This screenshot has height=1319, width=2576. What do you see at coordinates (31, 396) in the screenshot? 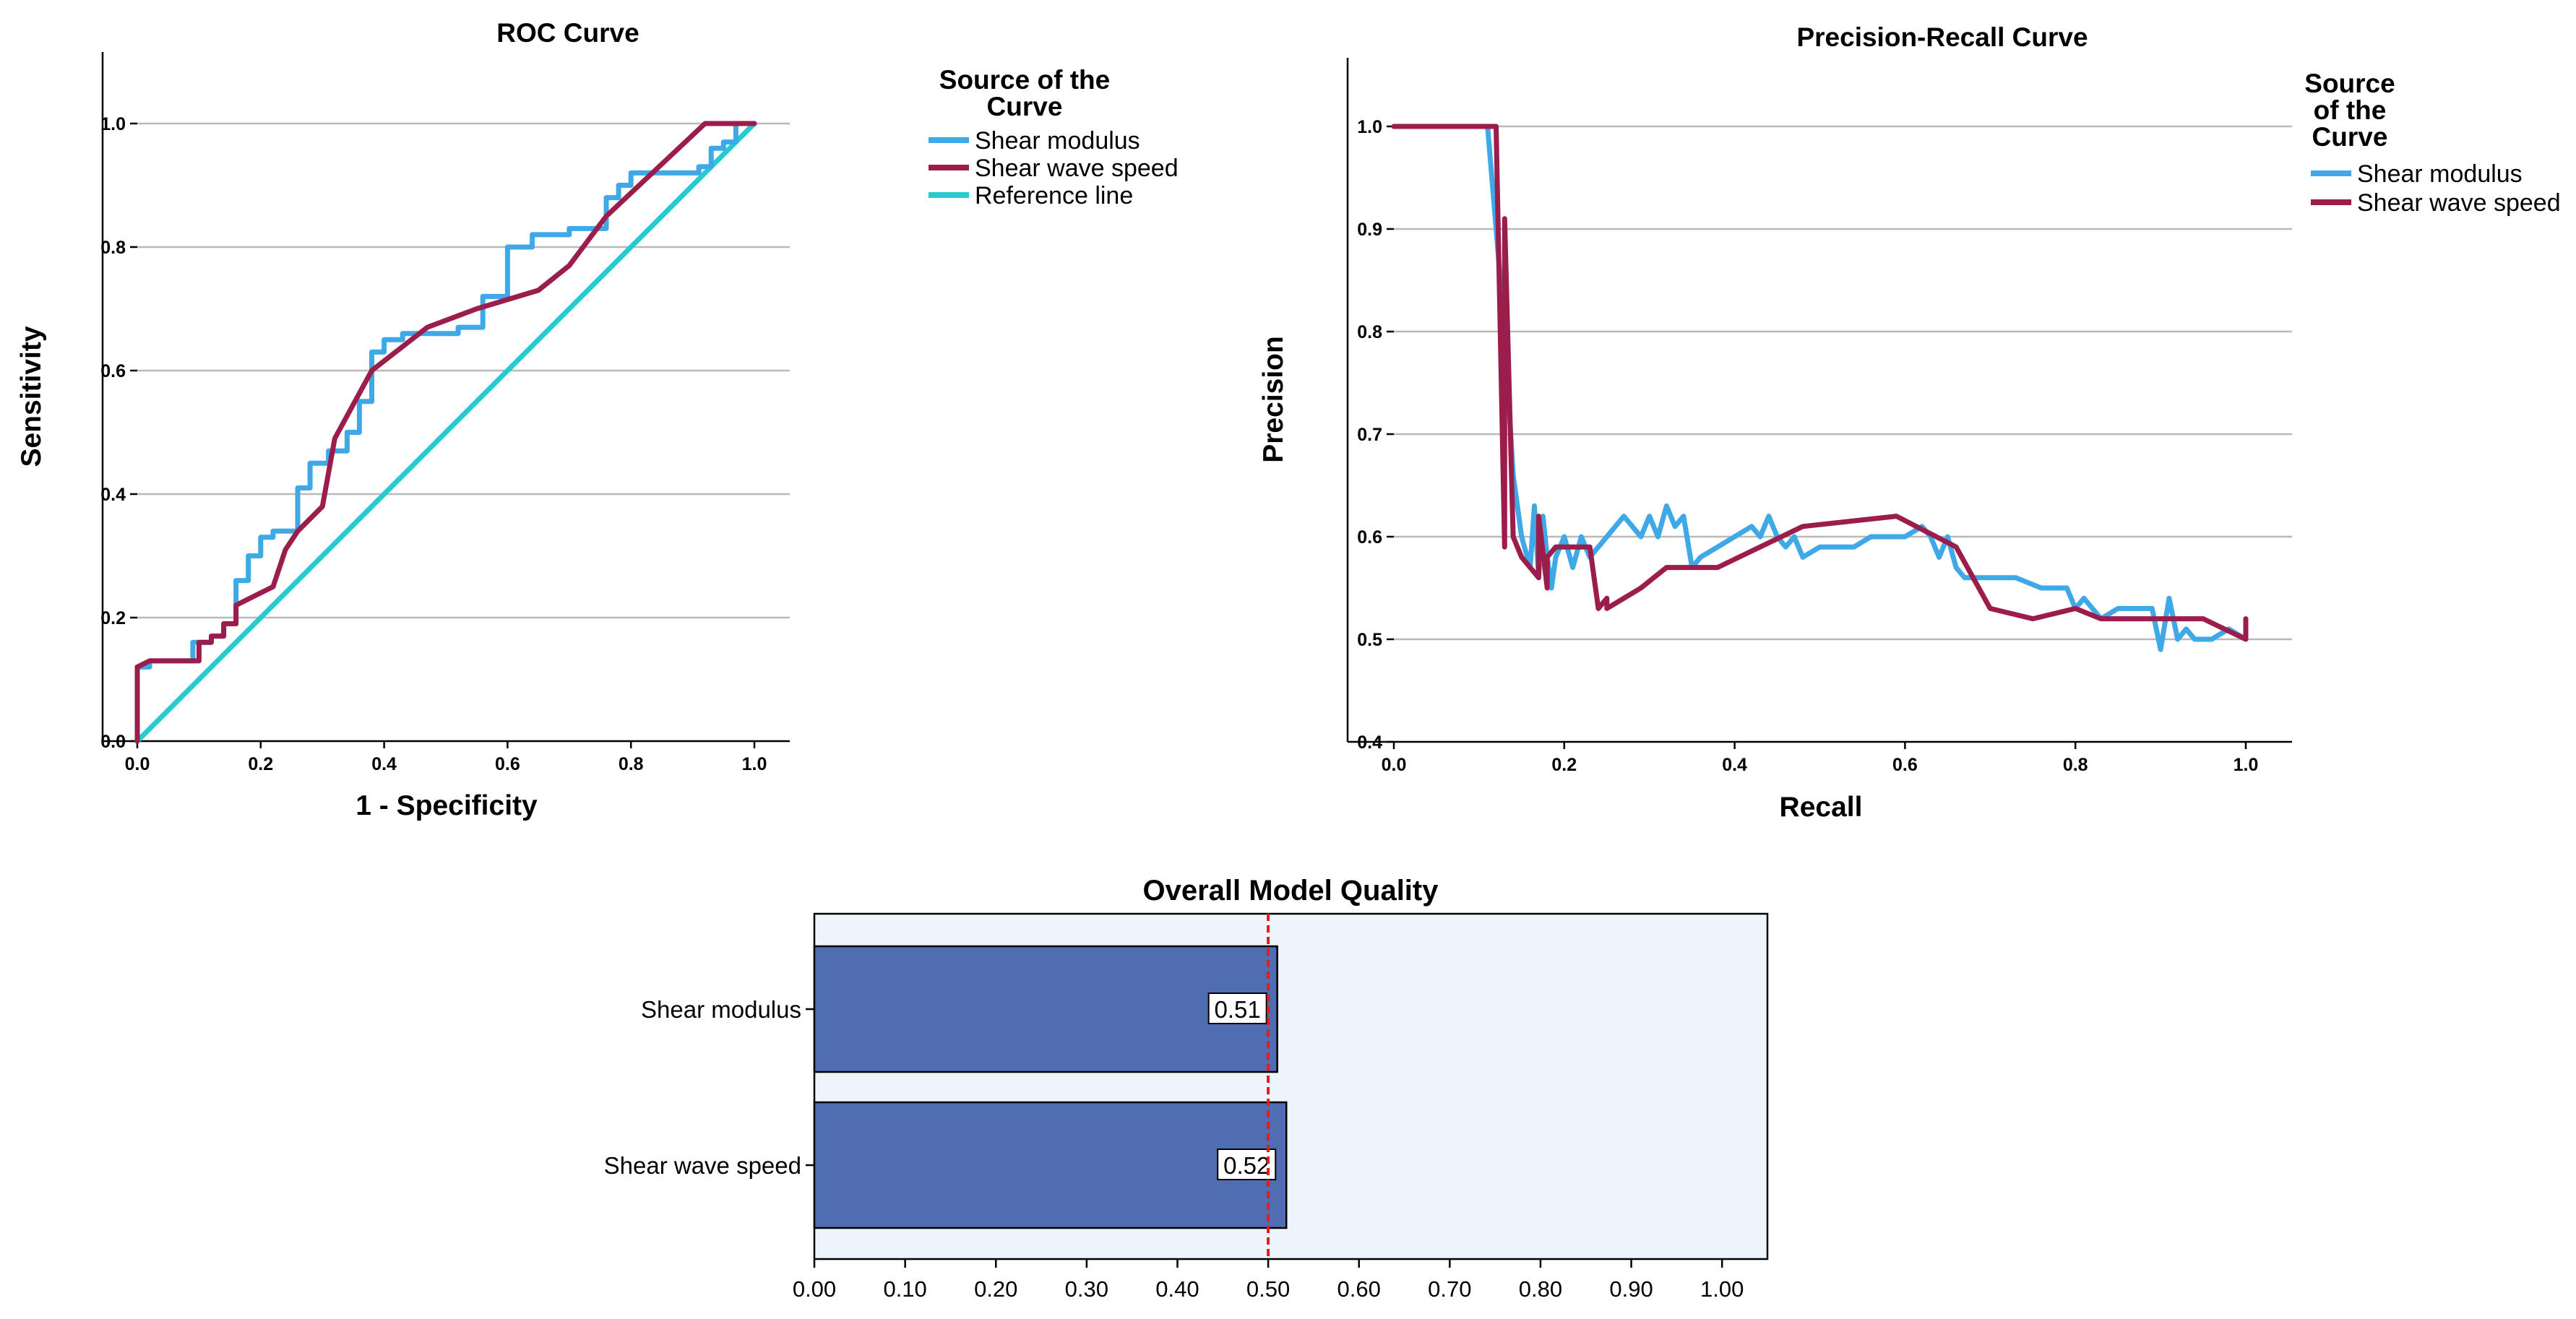
I see `roc-y-axis-label: Sensitivity` at bounding box center [31, 396].